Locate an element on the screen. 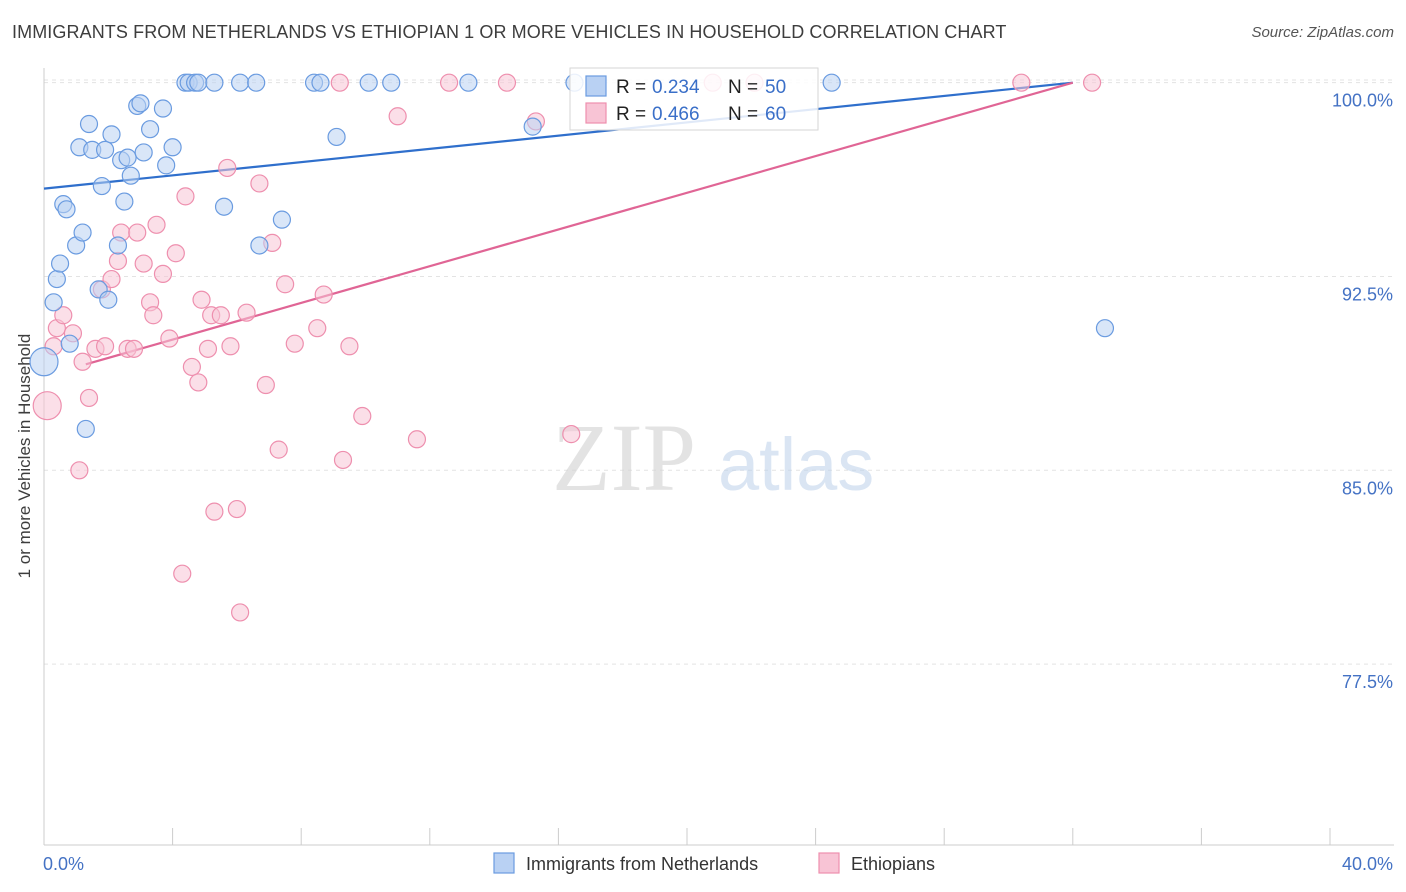  legend-n-value-1: 50 is located at coordinates (775, 87).